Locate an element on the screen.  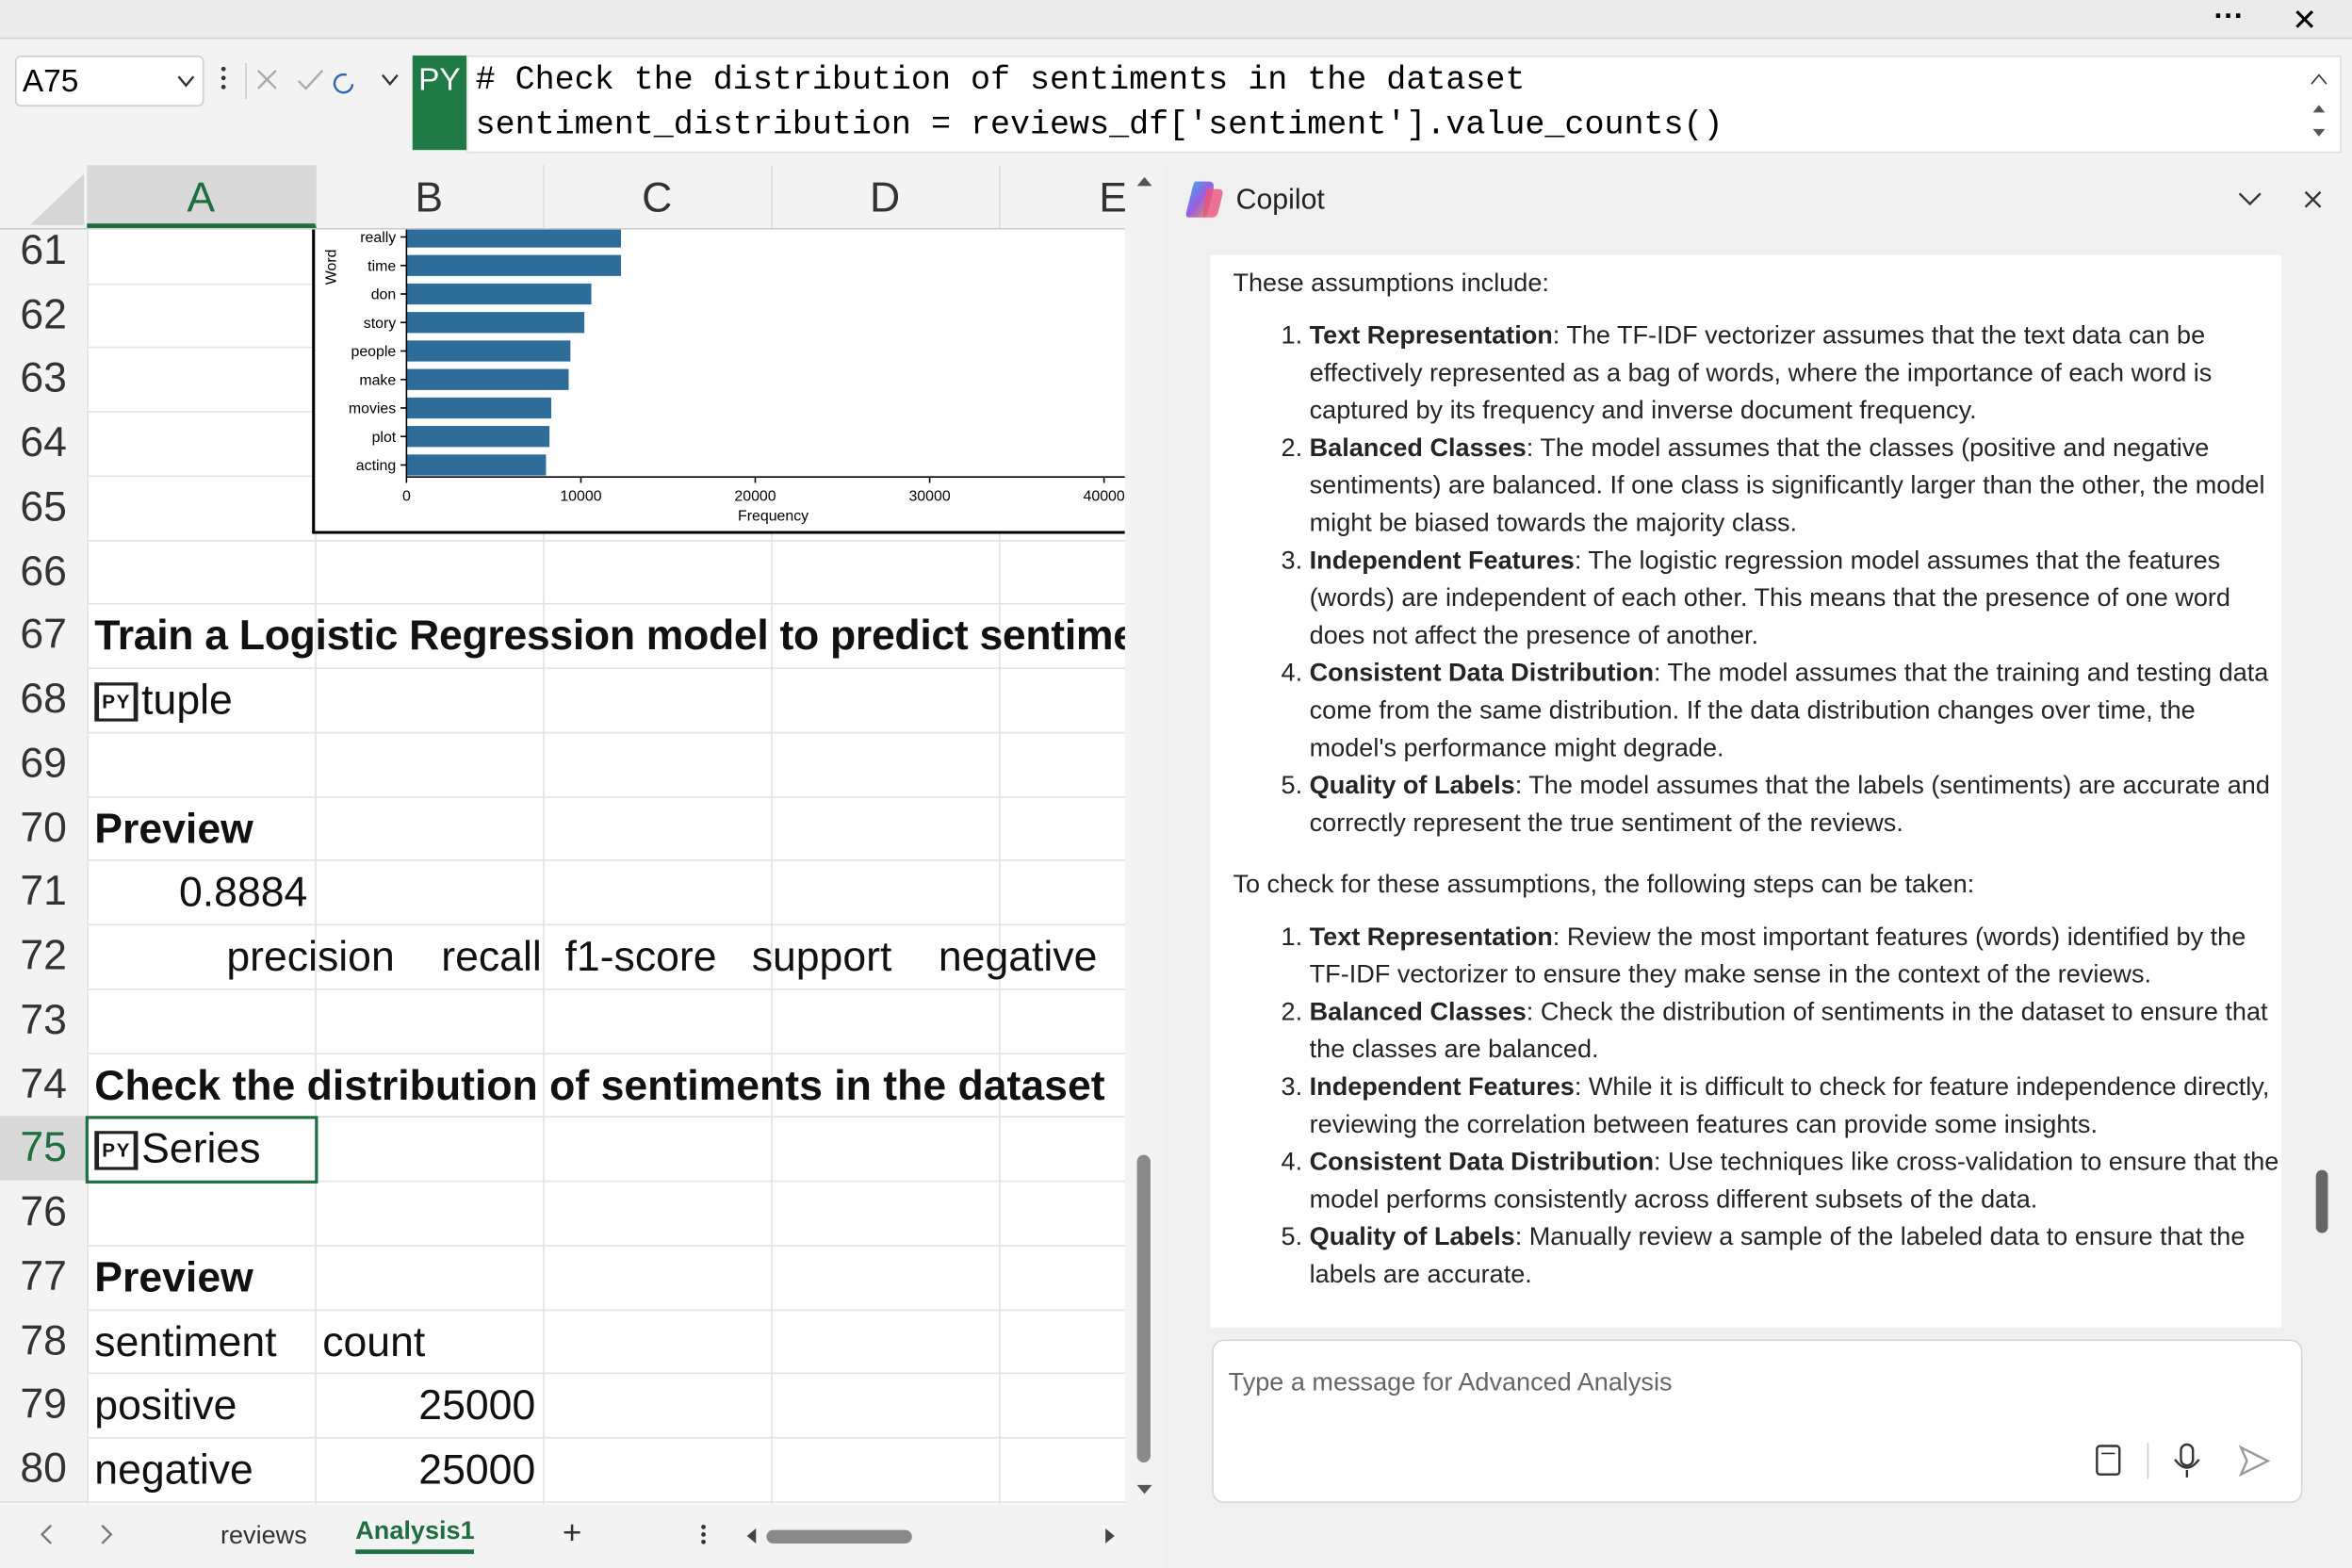
pane-controls is located at coordinates (2281, 201).